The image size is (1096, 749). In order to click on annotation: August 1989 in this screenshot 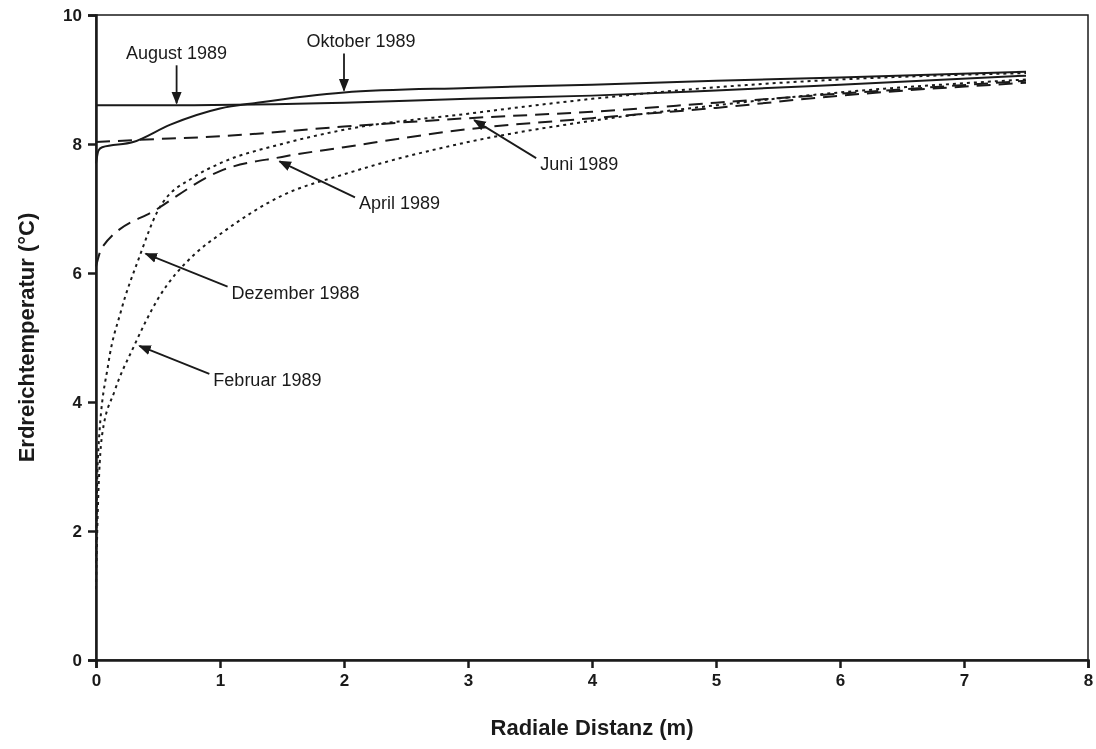, I will do `click(177, 53)`.